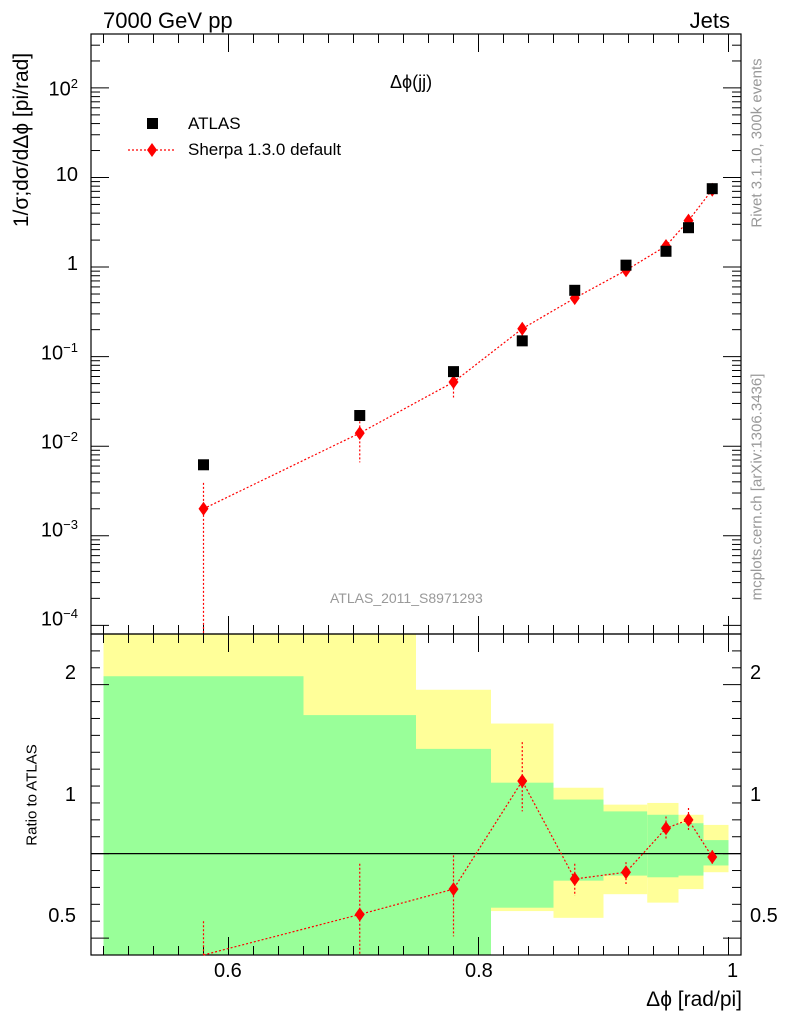 The image size is (786, 1024). Describe the element at coordinates (709, 20) in the screenshot. I see `header-right: Jets` at that location.